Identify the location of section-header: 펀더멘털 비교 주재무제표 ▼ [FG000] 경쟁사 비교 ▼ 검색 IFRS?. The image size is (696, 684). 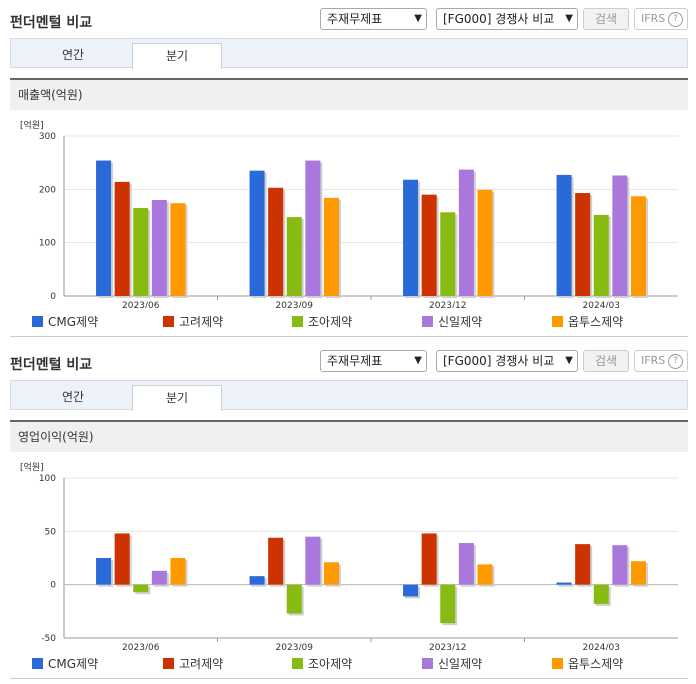
(348, 19).